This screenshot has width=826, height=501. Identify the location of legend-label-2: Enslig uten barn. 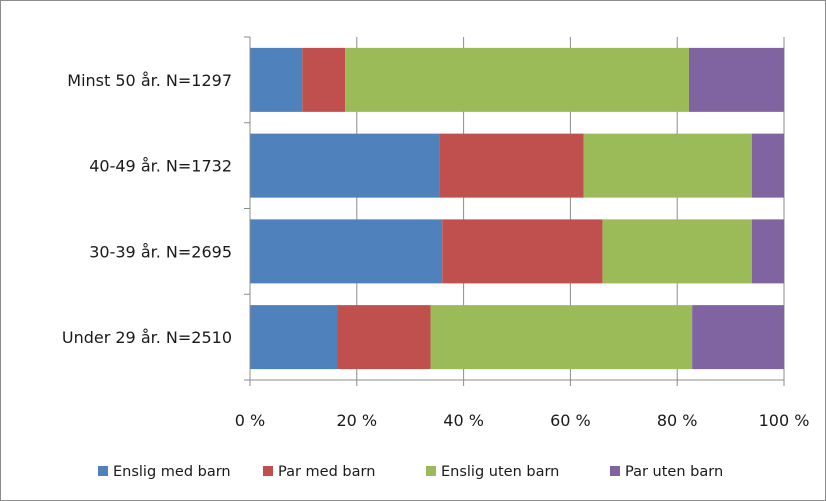
(500, 472).